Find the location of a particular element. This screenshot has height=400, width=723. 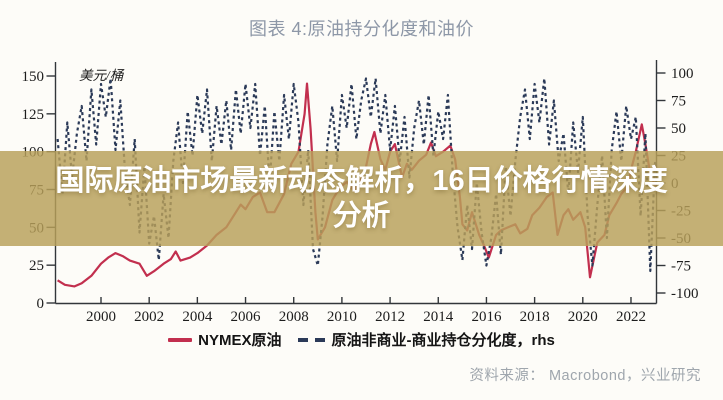

legend-label-nymex: NYMEX原油 is located at coordinates (240, 340).